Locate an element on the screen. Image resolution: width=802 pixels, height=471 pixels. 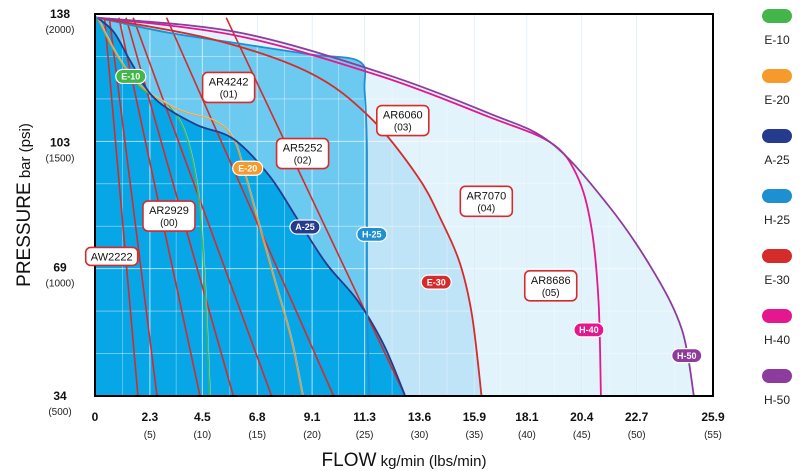
legend-label: H-50 is located at coordinates (777, 400).